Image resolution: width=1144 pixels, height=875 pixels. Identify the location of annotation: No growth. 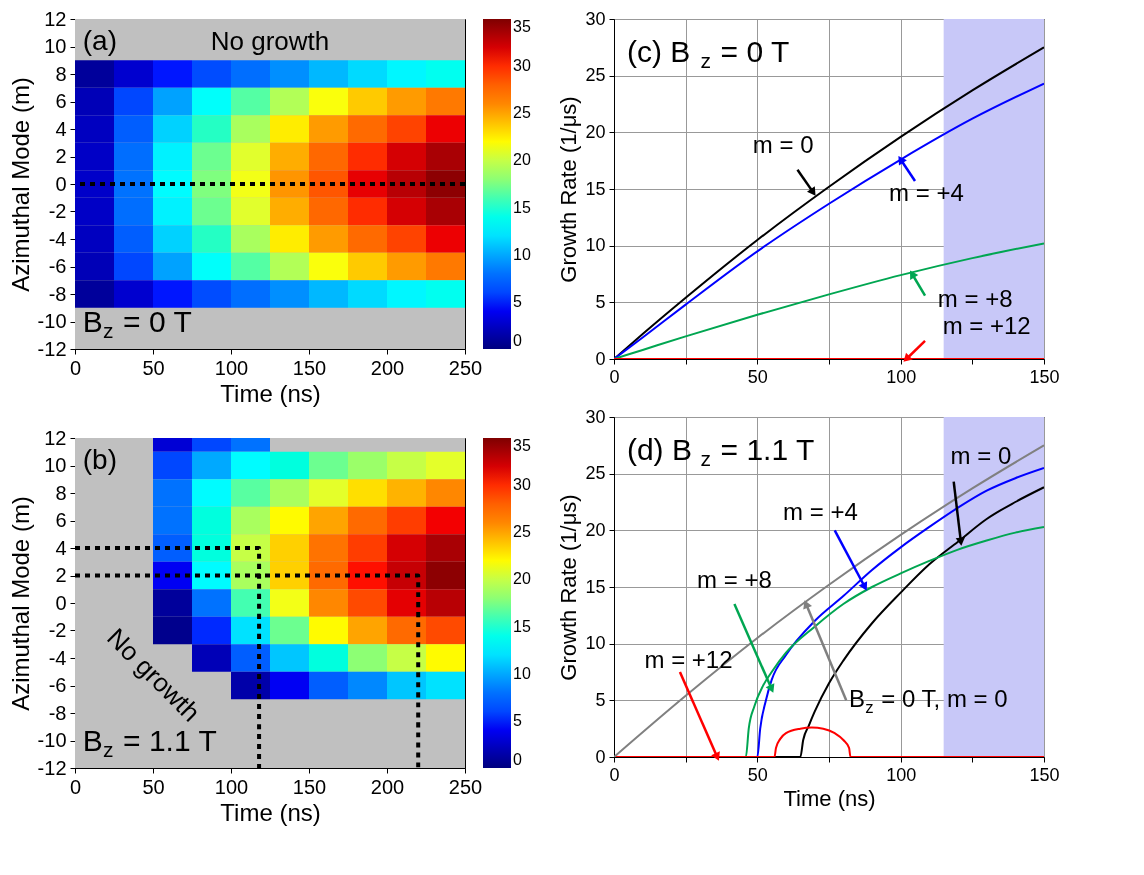
(270, 41).